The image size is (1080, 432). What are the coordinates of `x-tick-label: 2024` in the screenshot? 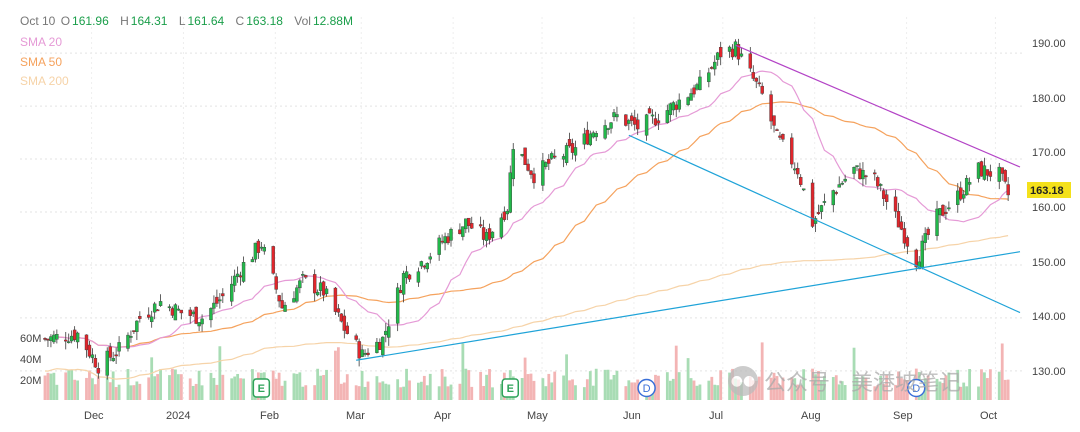 It's located at (178, 416).